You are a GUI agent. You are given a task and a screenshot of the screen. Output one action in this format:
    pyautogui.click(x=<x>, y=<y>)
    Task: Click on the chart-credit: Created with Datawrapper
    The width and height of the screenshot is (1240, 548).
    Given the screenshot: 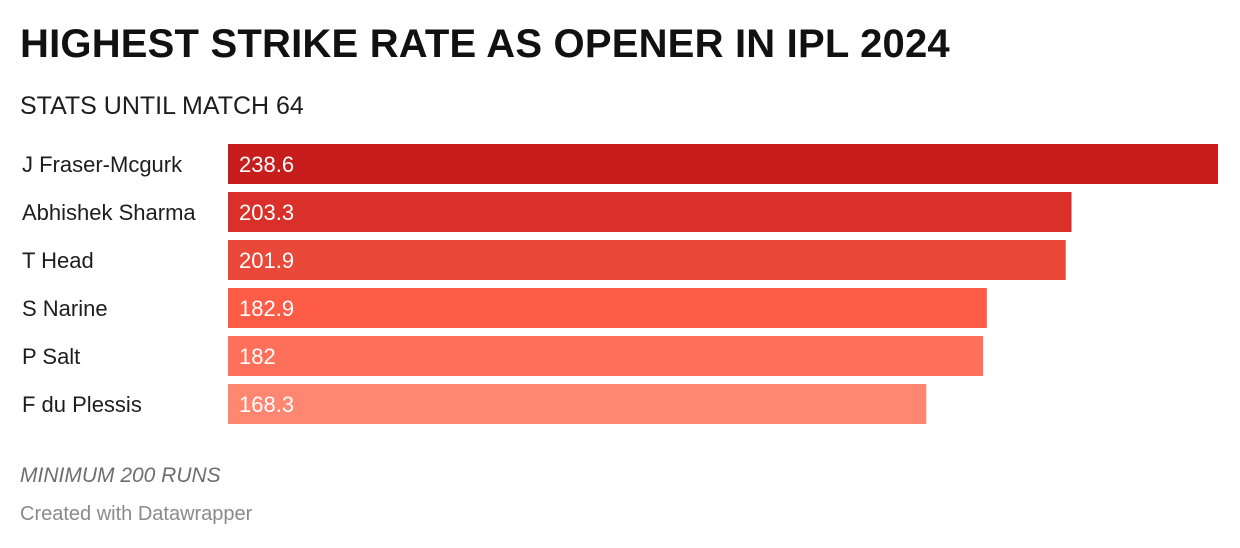 What is the action you would take?
    pyautogui.click(x=136, y=514)
    